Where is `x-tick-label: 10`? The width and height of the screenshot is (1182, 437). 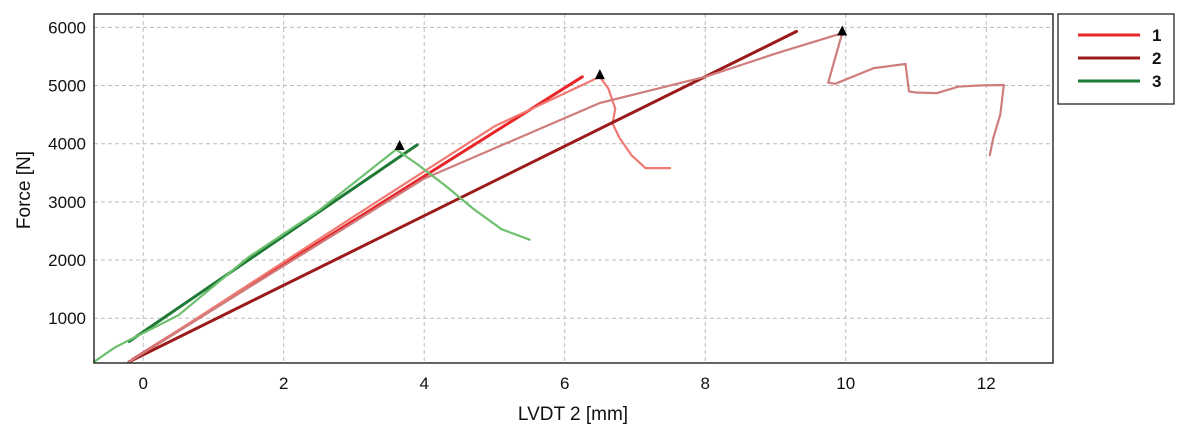 x-tick-label: 10 is located at coordinates (845, 383).